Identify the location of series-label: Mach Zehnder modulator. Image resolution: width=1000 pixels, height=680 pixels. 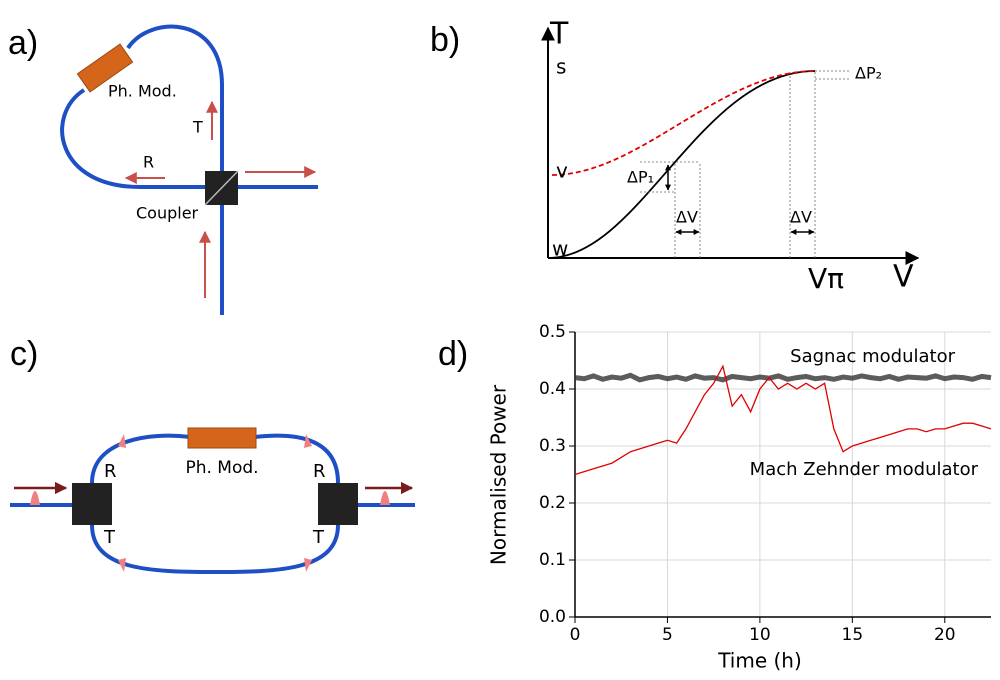
(864, 469).